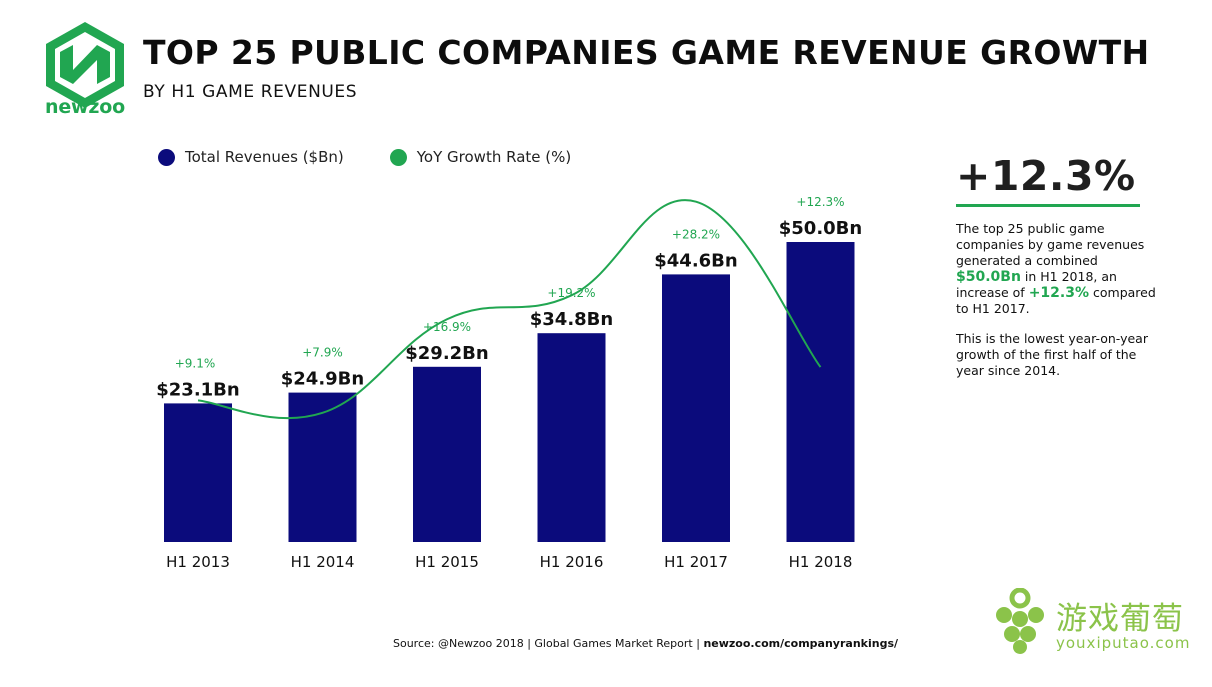  What do you see at coordinates (364, 157) in the screenshot?
I see `chart-legend: Total Revenues ($Bn) YoY Growth Rate (%)` at bounding box center [364, 157].